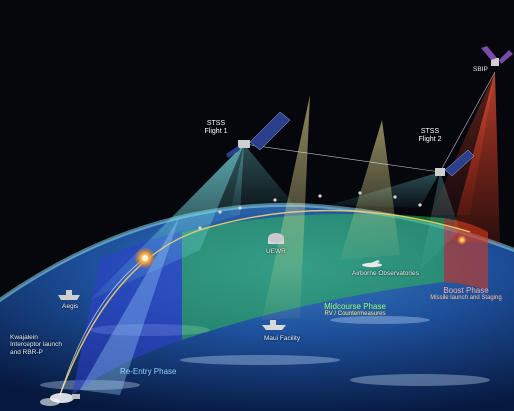 This screenshot has height=411, width=514. Describe the element at coordinates (310, 210) in the screenshot. I see `midcourse-objects` at that location.